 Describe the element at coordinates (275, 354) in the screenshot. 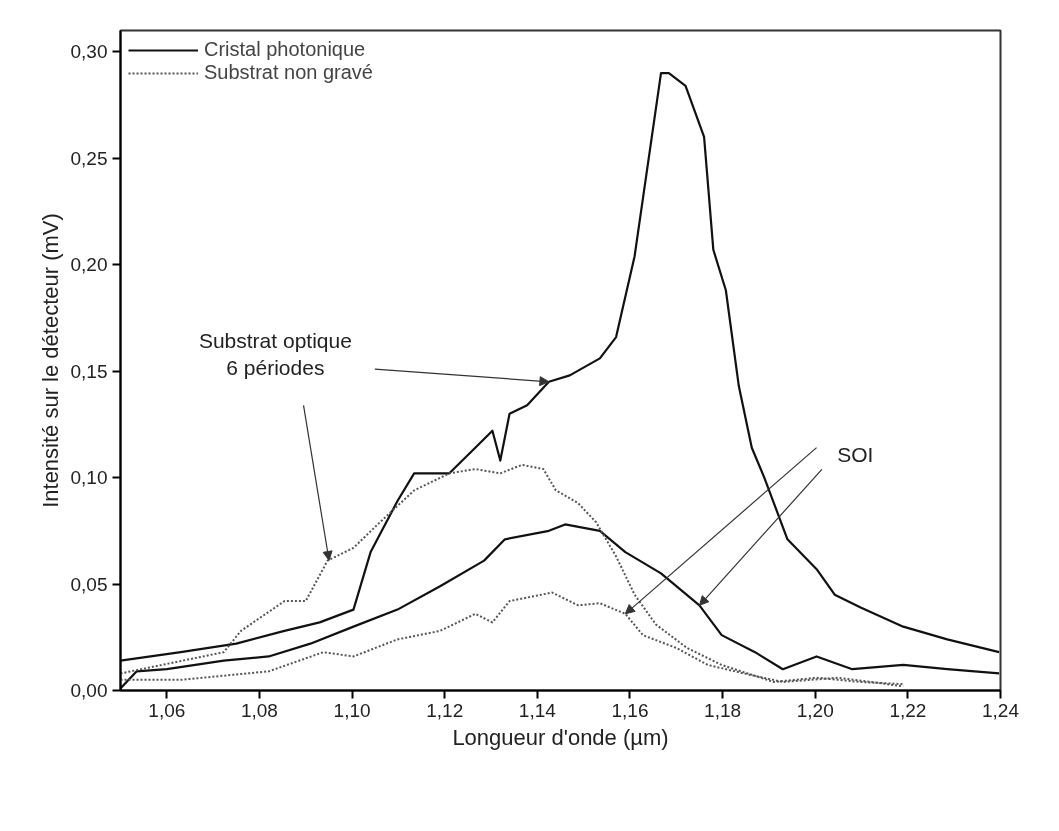

I see `annotation: Substrat optique 6 périodes` at that location.